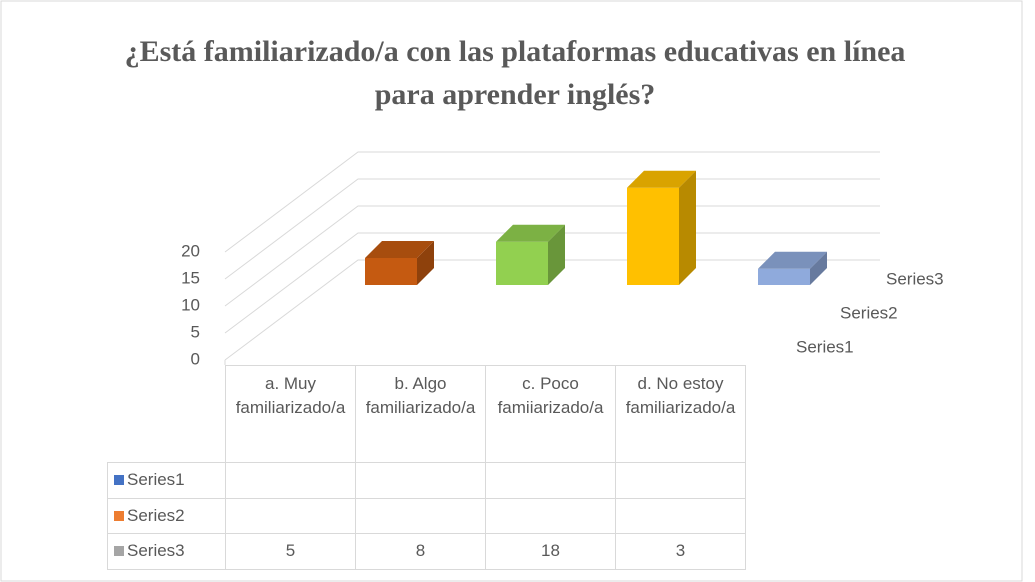 The width and height of the screenshot is (1035, 582). Describe the element at coordinates (290, 414) in the screenshot. I see `x-tick-label: a. Muy familiarizado/a` at that location.